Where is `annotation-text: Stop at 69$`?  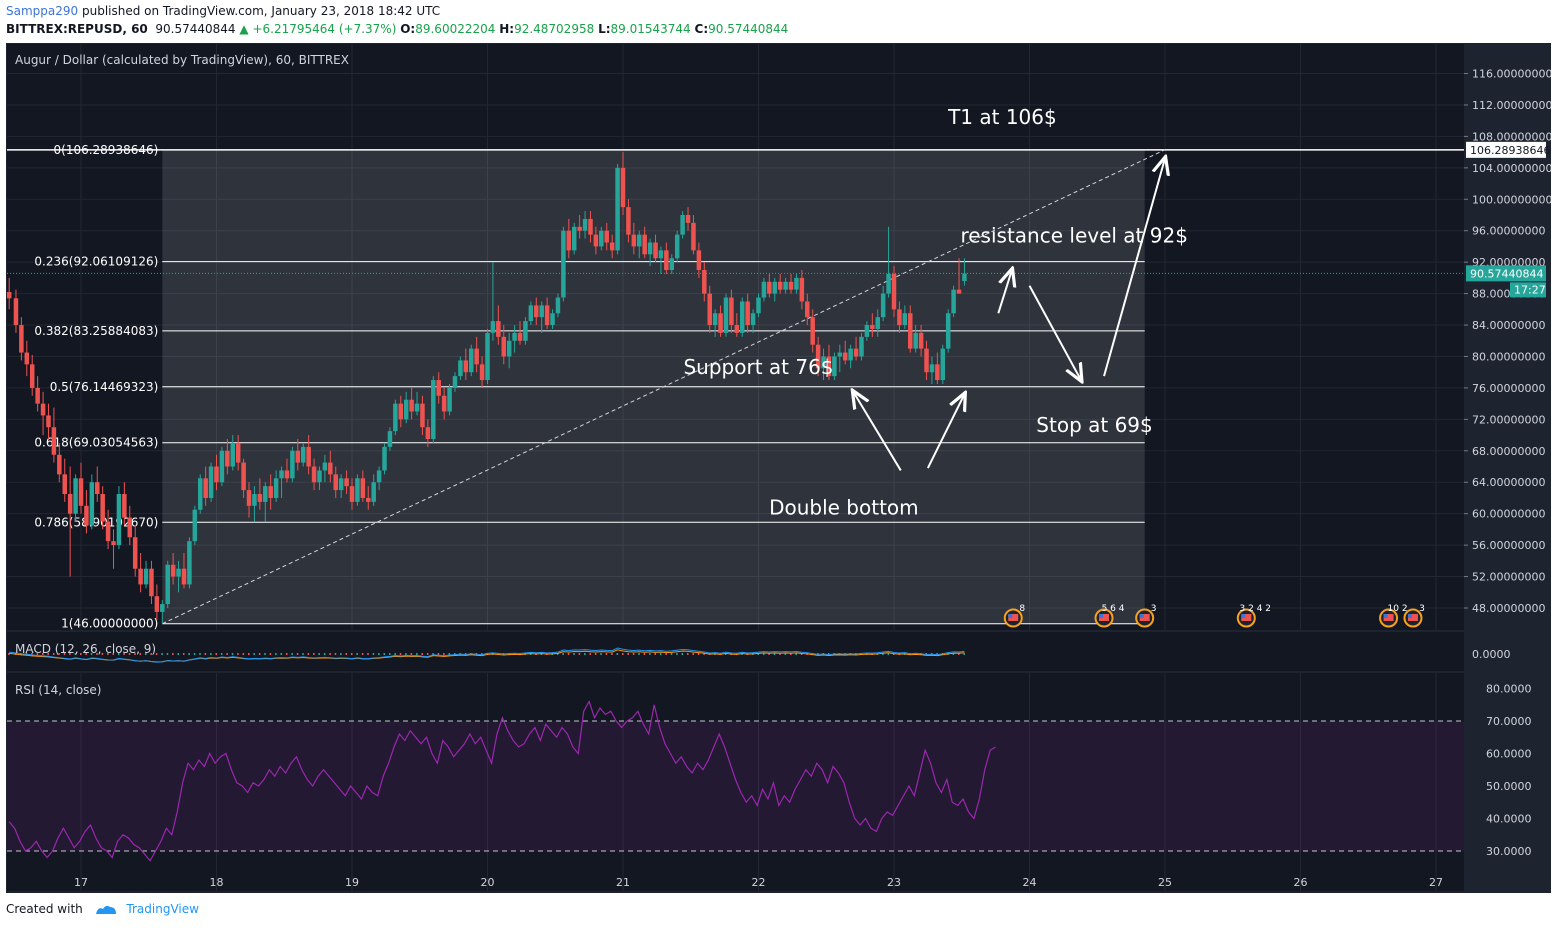
annotation-text: Stop at 69$ is located at coordinates (1094, 425).